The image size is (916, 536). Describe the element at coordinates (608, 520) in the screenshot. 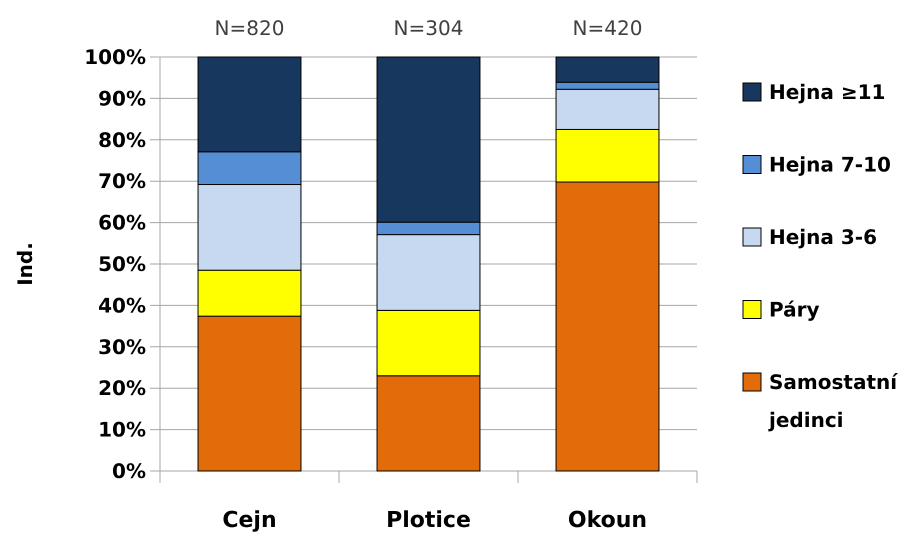

I see `x-tick-label: Okoun` at that location.